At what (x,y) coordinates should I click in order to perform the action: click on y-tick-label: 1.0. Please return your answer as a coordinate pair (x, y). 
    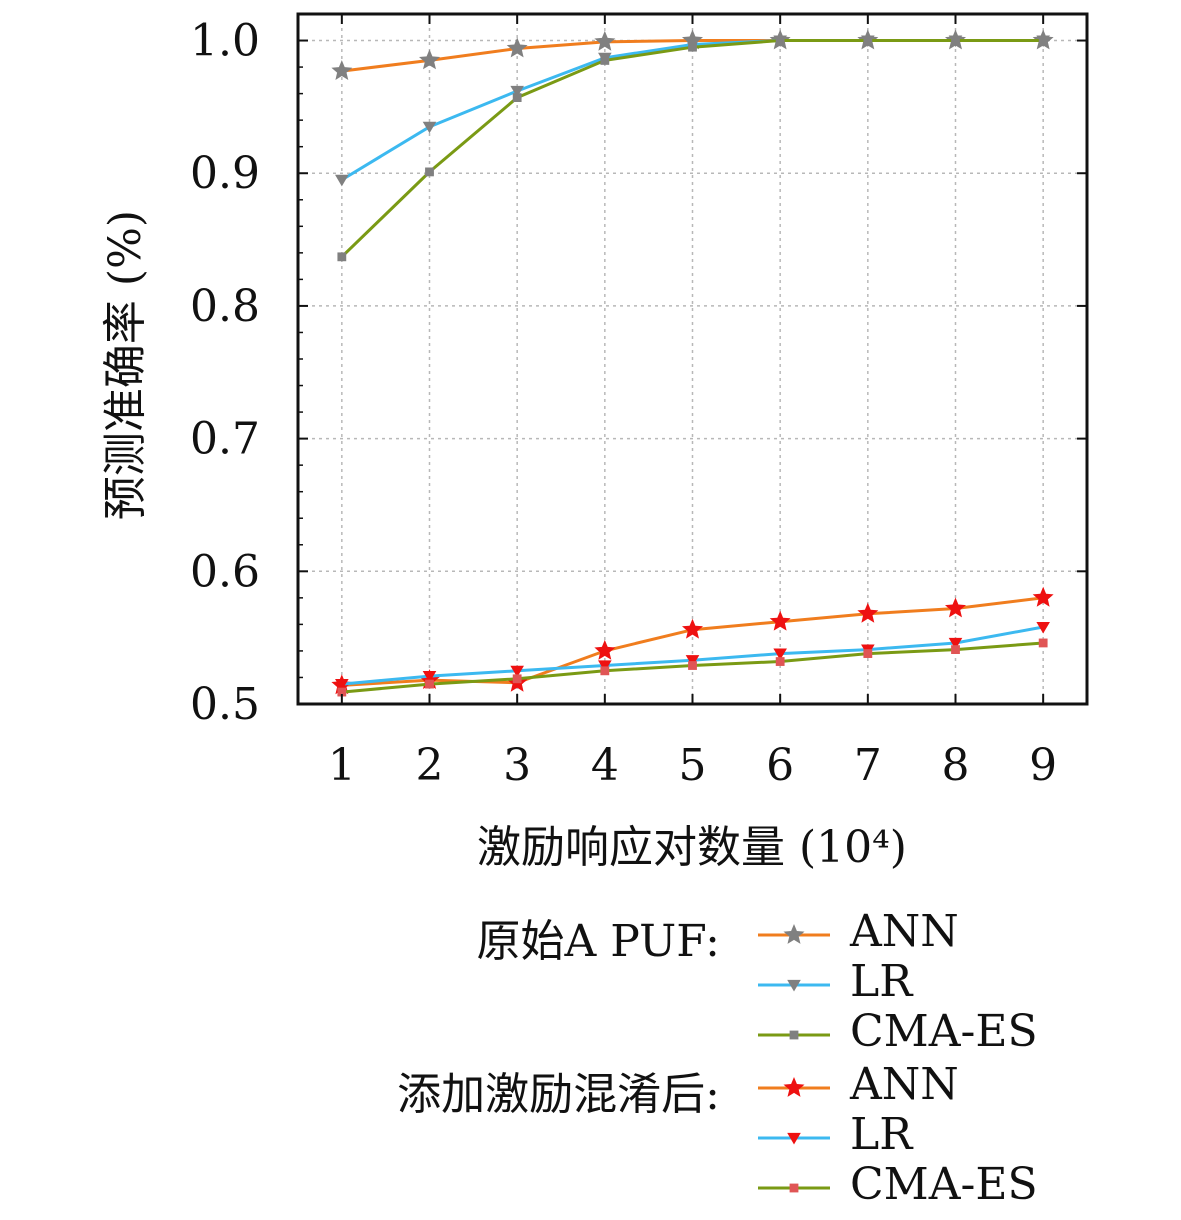
    Looking at the image, I should click on (225, 41).